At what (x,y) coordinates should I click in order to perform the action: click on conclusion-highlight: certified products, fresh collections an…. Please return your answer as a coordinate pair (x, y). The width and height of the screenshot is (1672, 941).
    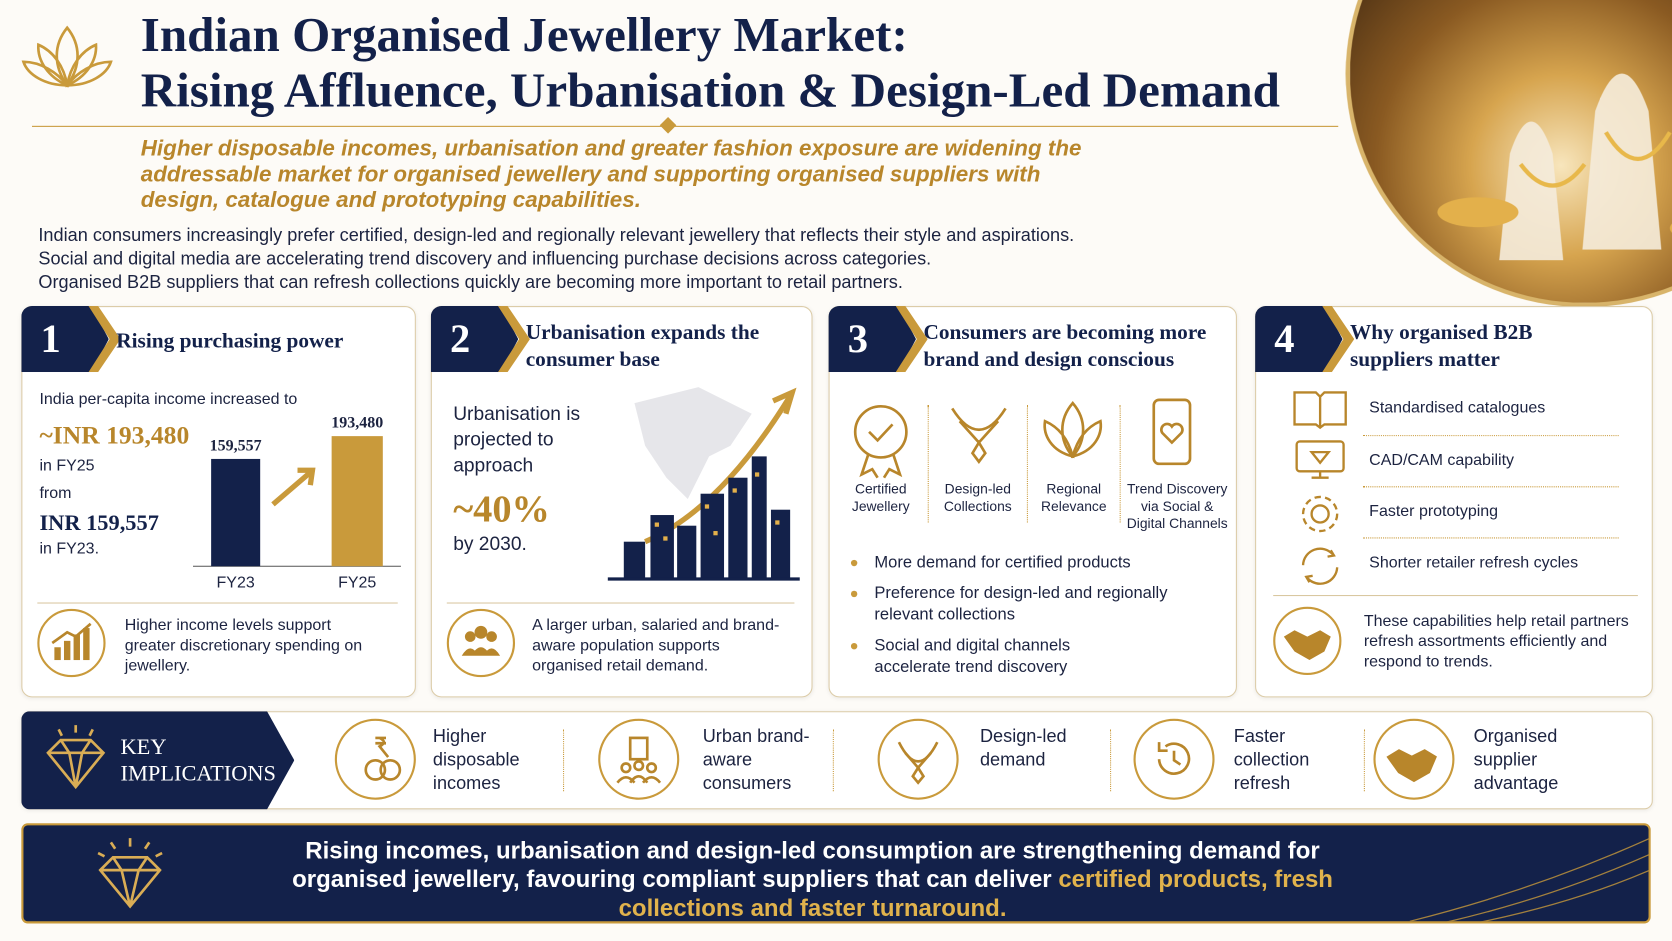
    Looking at the image, I should click on (975, 893).